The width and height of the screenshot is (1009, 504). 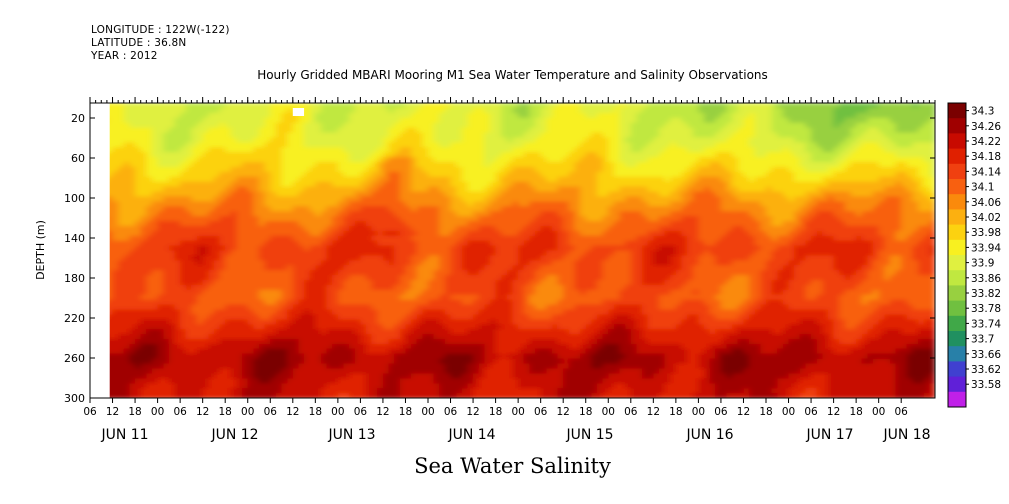 What do you see at coordinates (986, 279) in the screenshot?
I see `colorbar-label: 33.86` at bounding box center [986, 279].